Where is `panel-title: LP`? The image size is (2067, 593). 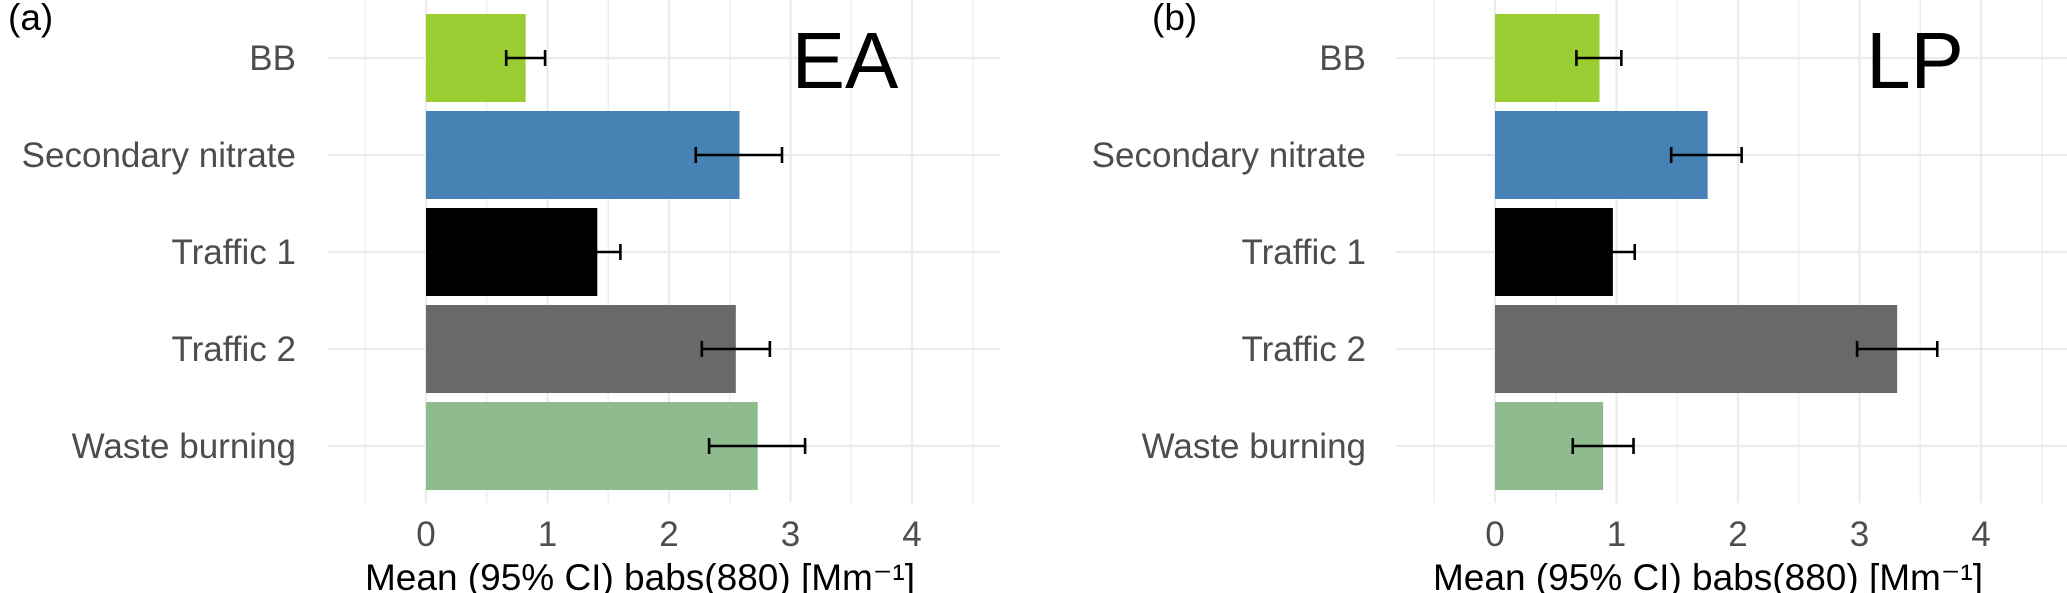 panel-title: LP is located at coordinates (1915, 60).